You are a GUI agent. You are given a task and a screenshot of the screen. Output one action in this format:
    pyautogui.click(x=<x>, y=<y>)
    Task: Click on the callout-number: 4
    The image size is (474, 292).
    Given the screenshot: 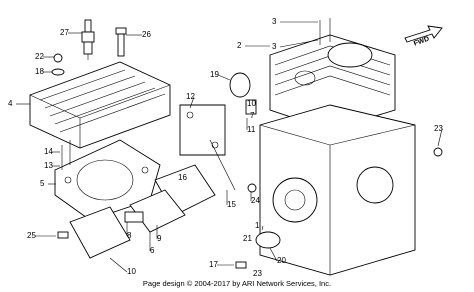 What is the action you would take?
    pyautogui.click(x=10, y=103)
    